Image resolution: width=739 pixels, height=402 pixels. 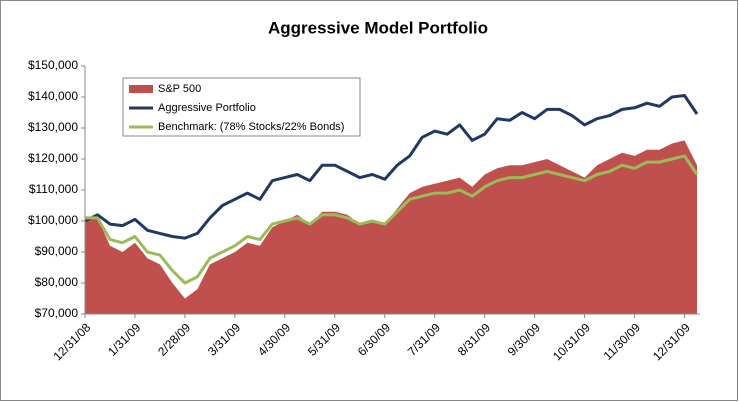 What do you see at coordinates (53, 96) in the screenshot?
I see `y-tick-label: $140,000` at bounding box center [53, 96].